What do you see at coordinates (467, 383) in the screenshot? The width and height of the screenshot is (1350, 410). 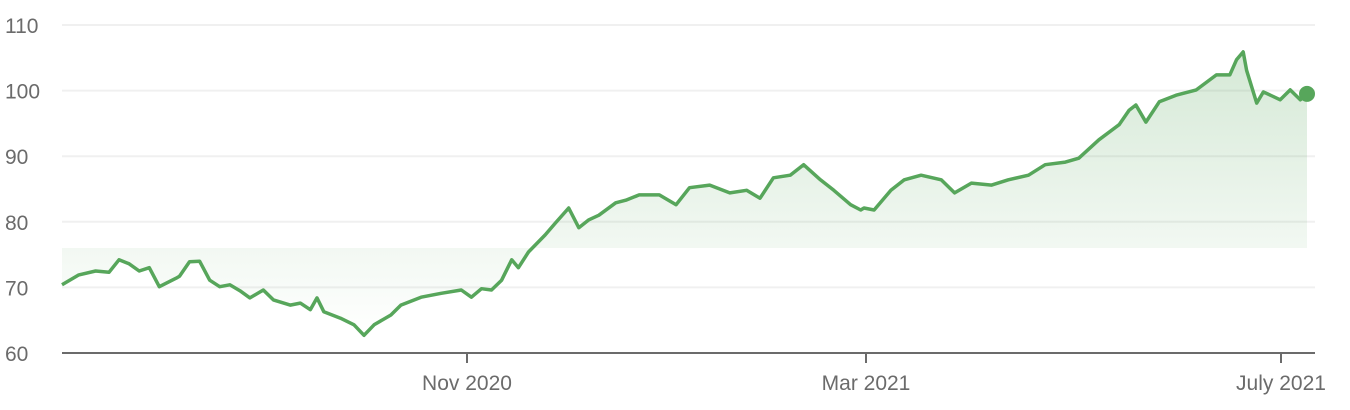 I see `x-tick-label: Nov 2020` at bounding box center [467, 383].